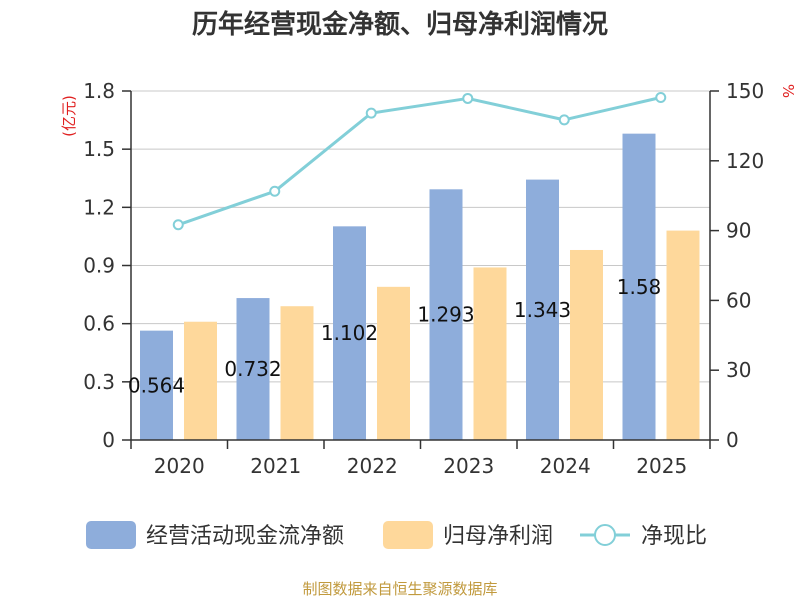 The image size is (800, 600). What do you see at coordinates (468, 466) in the screenshot?
I see `x-axis-tick-label: 2023` at bounding box center [468, 466].